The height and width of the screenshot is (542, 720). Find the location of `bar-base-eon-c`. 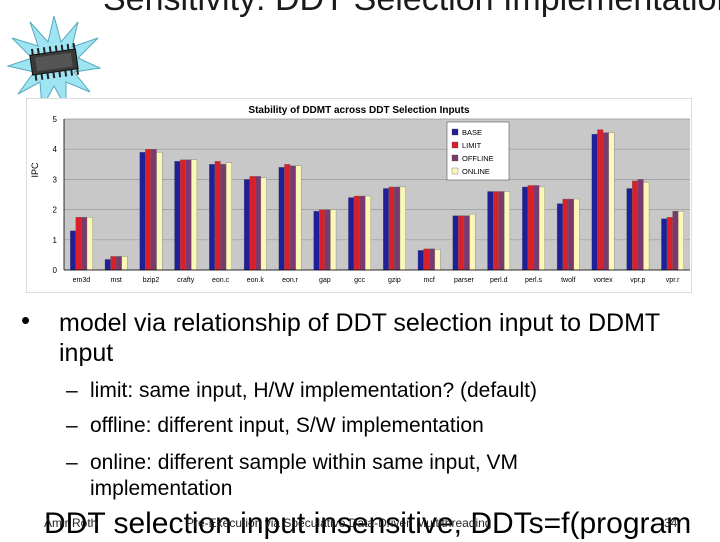

bar-base-eon-c is located at coordinates (212, 217).